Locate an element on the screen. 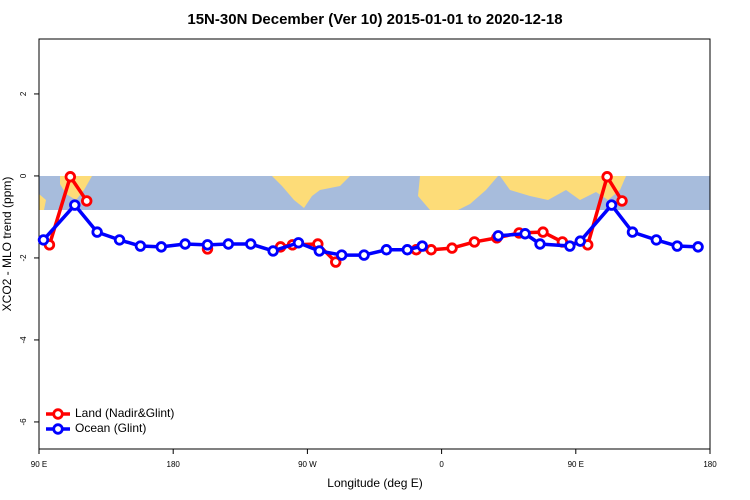  y-tick-label: -4 is located at coordinates (23, 340).